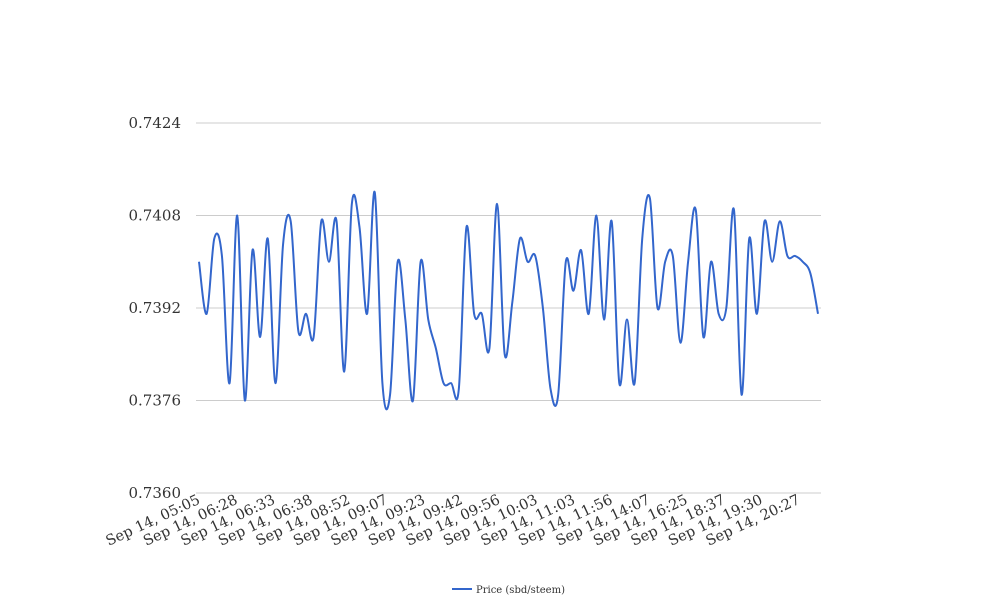 This screenshot has height=616, width=1008. I want to click on y-tick-label: 0.7424, so click(155, 123).